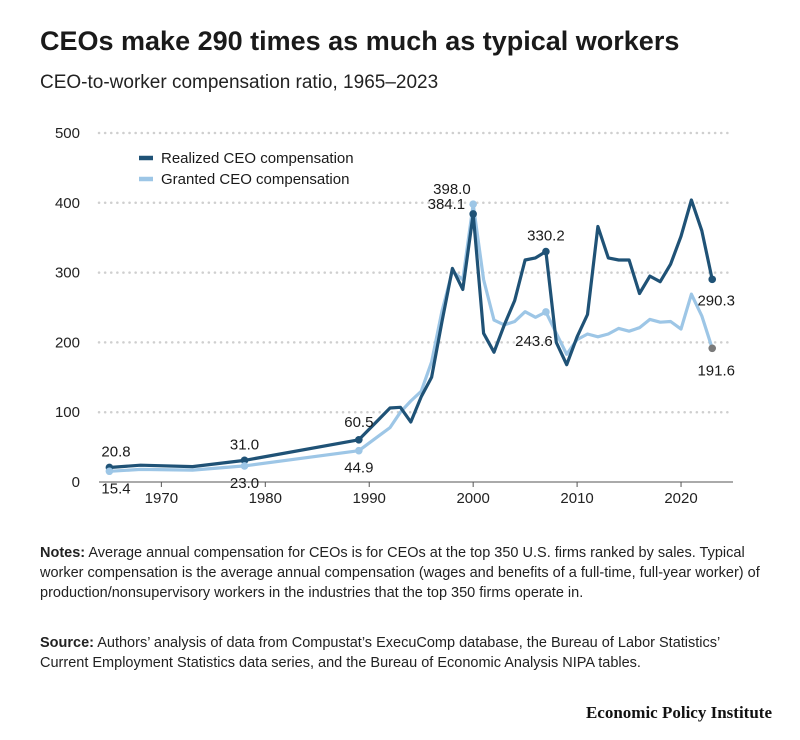 This screenshot has width=800, height=740. What do you see at coordinates (67, 203) in the screenshot?
I see `y-tick-label-400: 400` at bounding box center [67, 203].